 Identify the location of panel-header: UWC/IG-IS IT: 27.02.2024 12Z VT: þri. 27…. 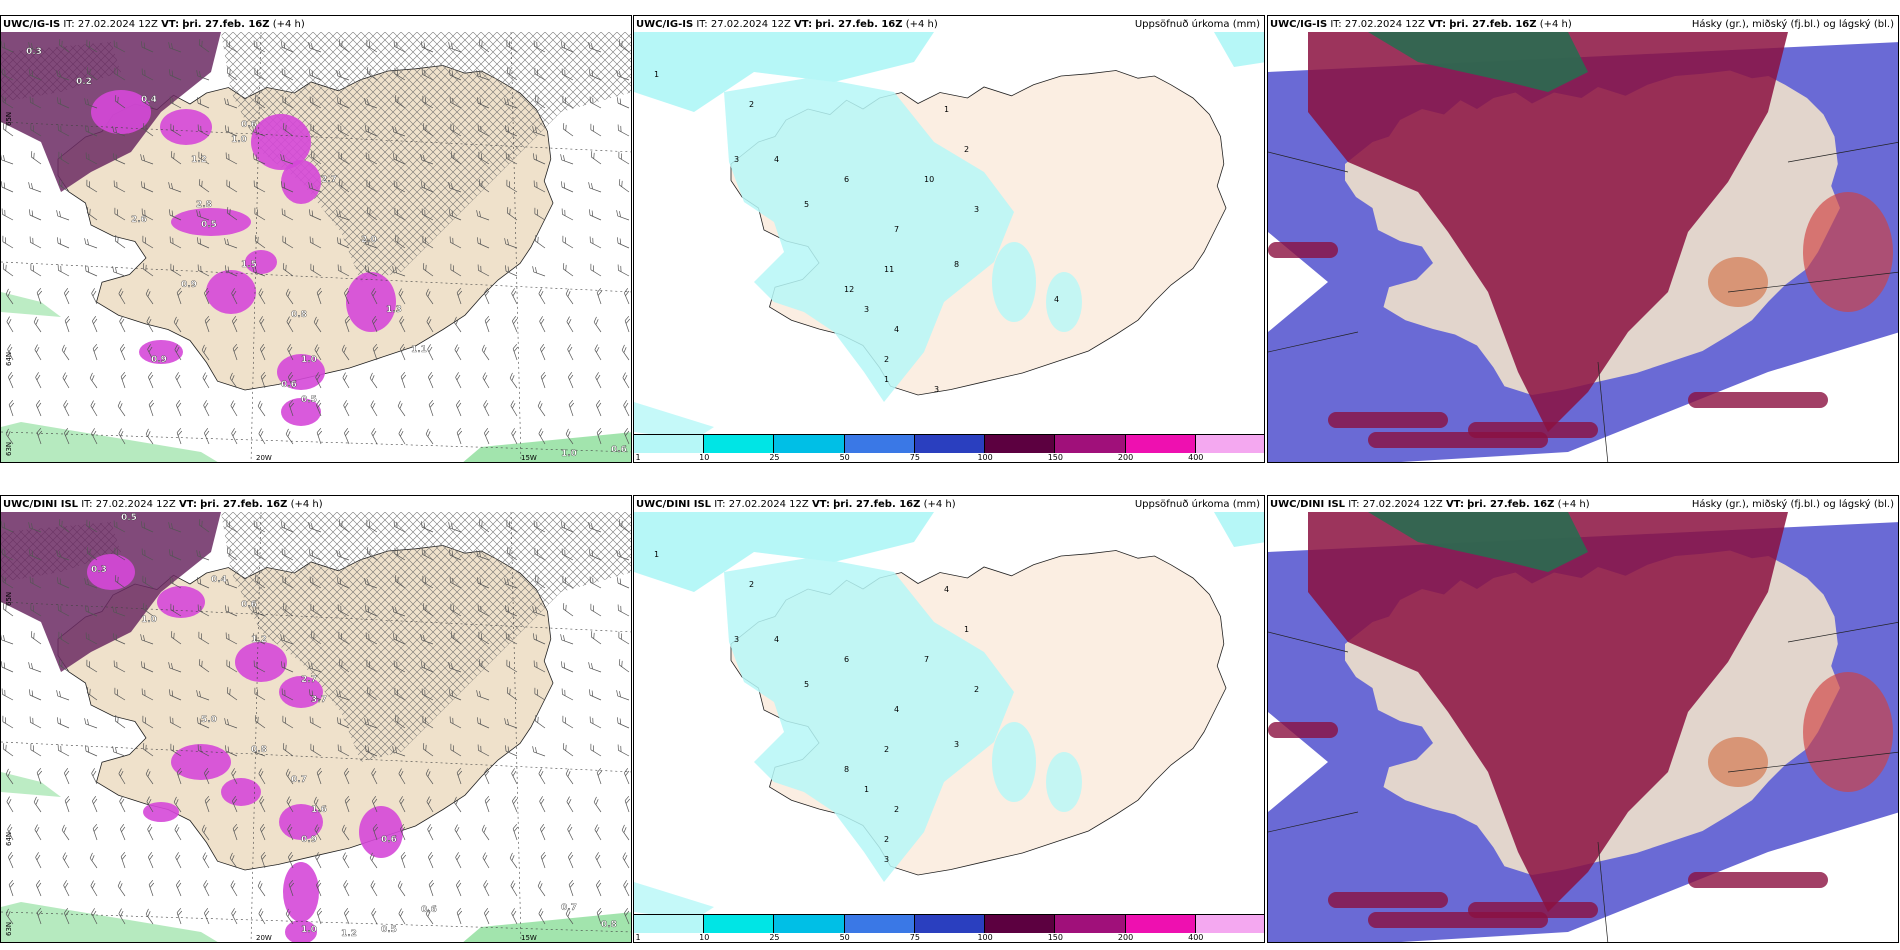
(787, 24).